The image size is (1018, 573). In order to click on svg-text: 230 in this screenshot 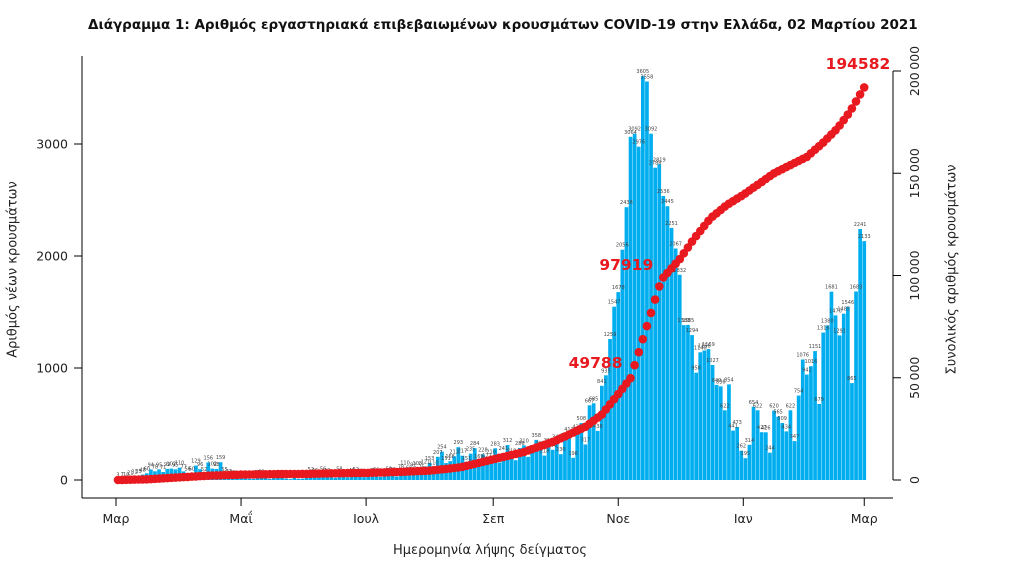, I will do `click(561, 450)`.